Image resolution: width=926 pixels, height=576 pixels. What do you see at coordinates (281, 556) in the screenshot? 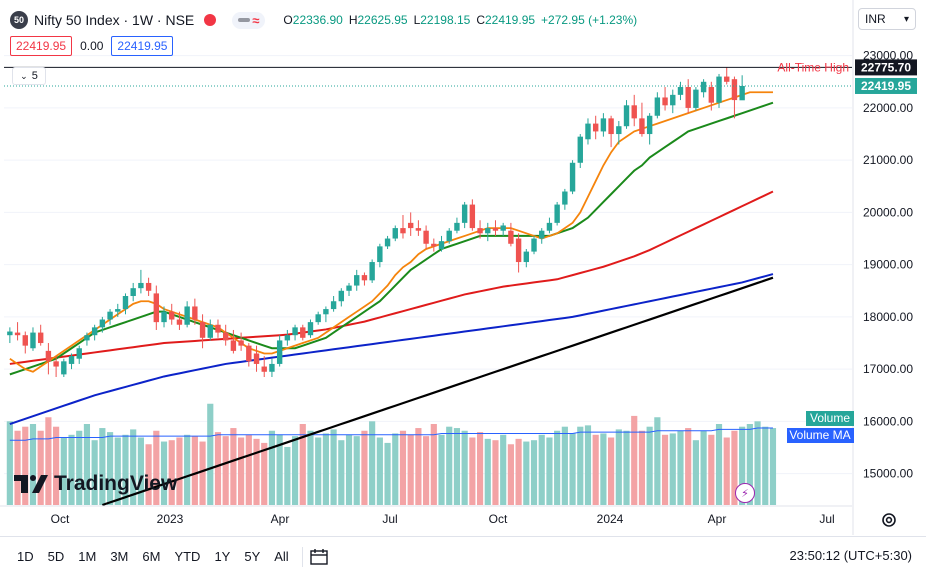
I see `range-all: All` at bounding box center [281, 556].